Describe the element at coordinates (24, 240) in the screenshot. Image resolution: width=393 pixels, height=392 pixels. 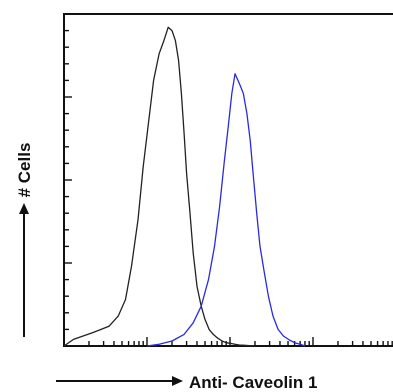
I see `y-axis-title: # Cells` at that location.